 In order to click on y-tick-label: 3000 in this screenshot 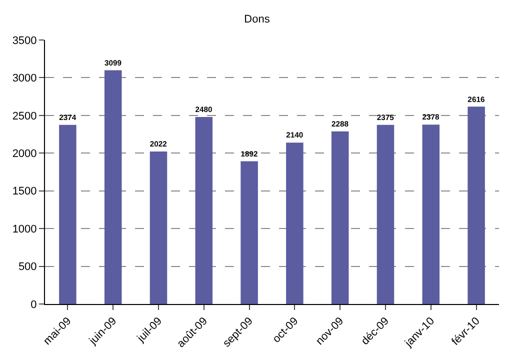, I will do `click(24, 78)`.